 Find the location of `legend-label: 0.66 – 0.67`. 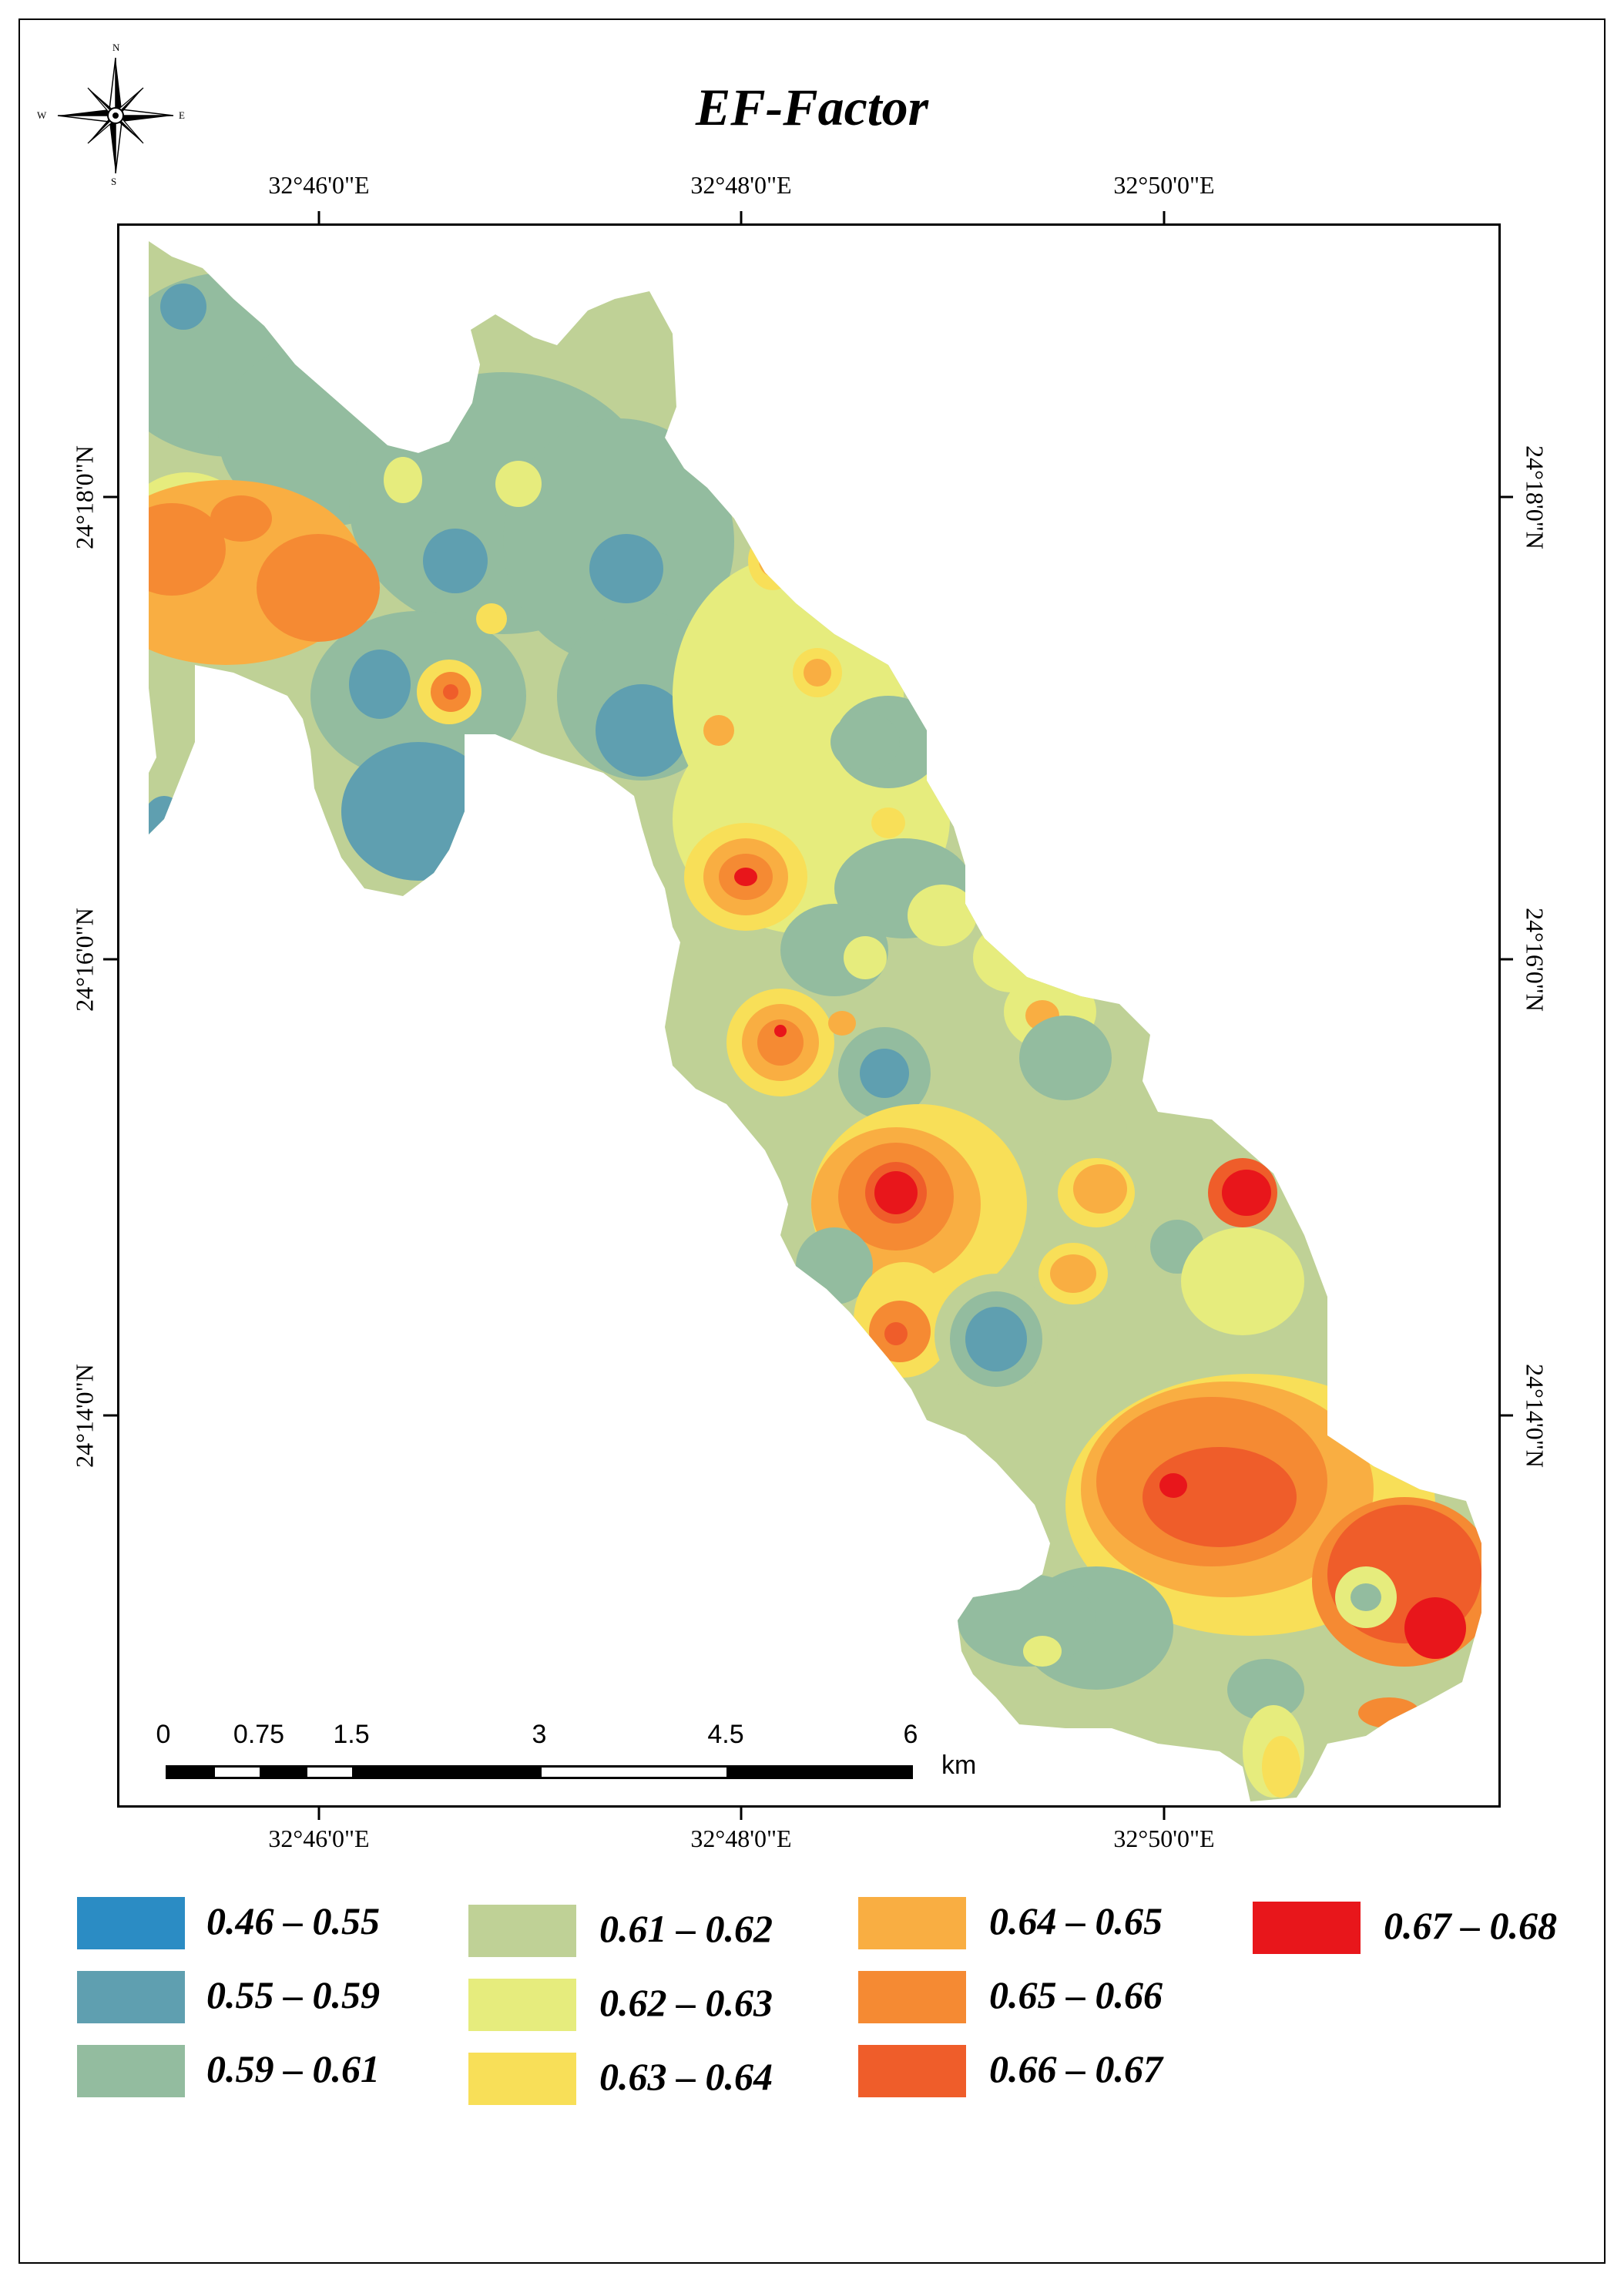

legend-label: 0.66 – 0.67 is located at coordinates (1076, 2069).